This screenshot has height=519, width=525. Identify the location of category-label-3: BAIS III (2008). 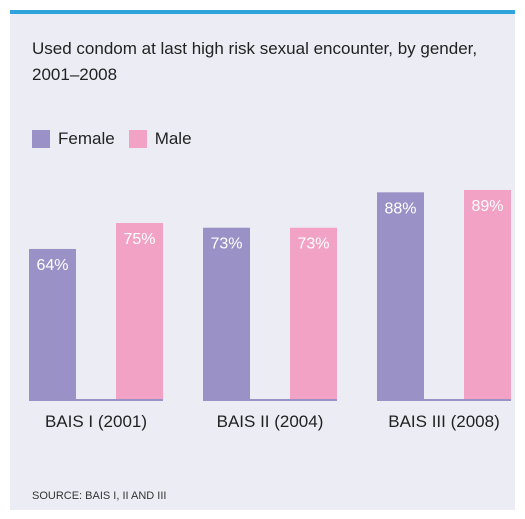
(444, 421).